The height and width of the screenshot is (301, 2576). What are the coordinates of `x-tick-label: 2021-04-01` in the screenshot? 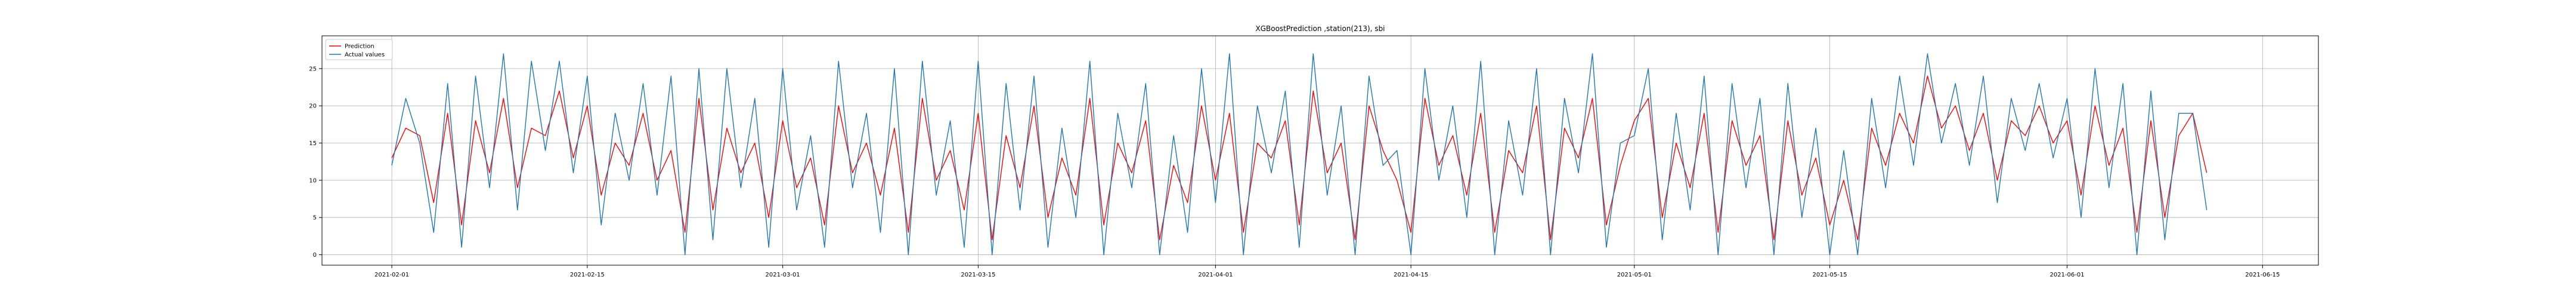 It's located at (1215, 275).